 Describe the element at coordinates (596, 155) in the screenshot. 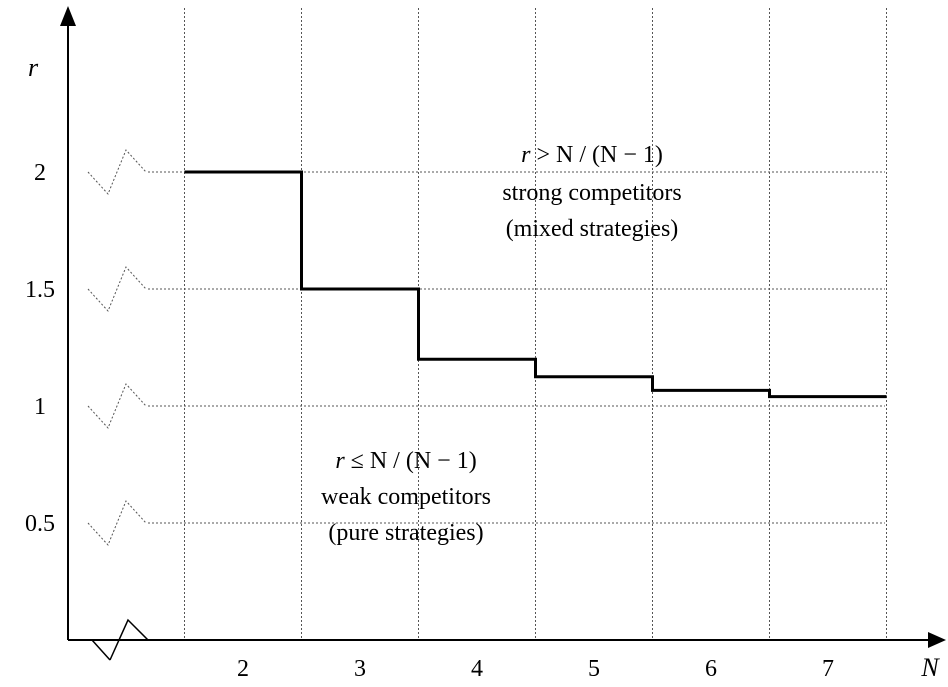

I see `annotation-upper-formula: > N / (N − 1)` at that location.